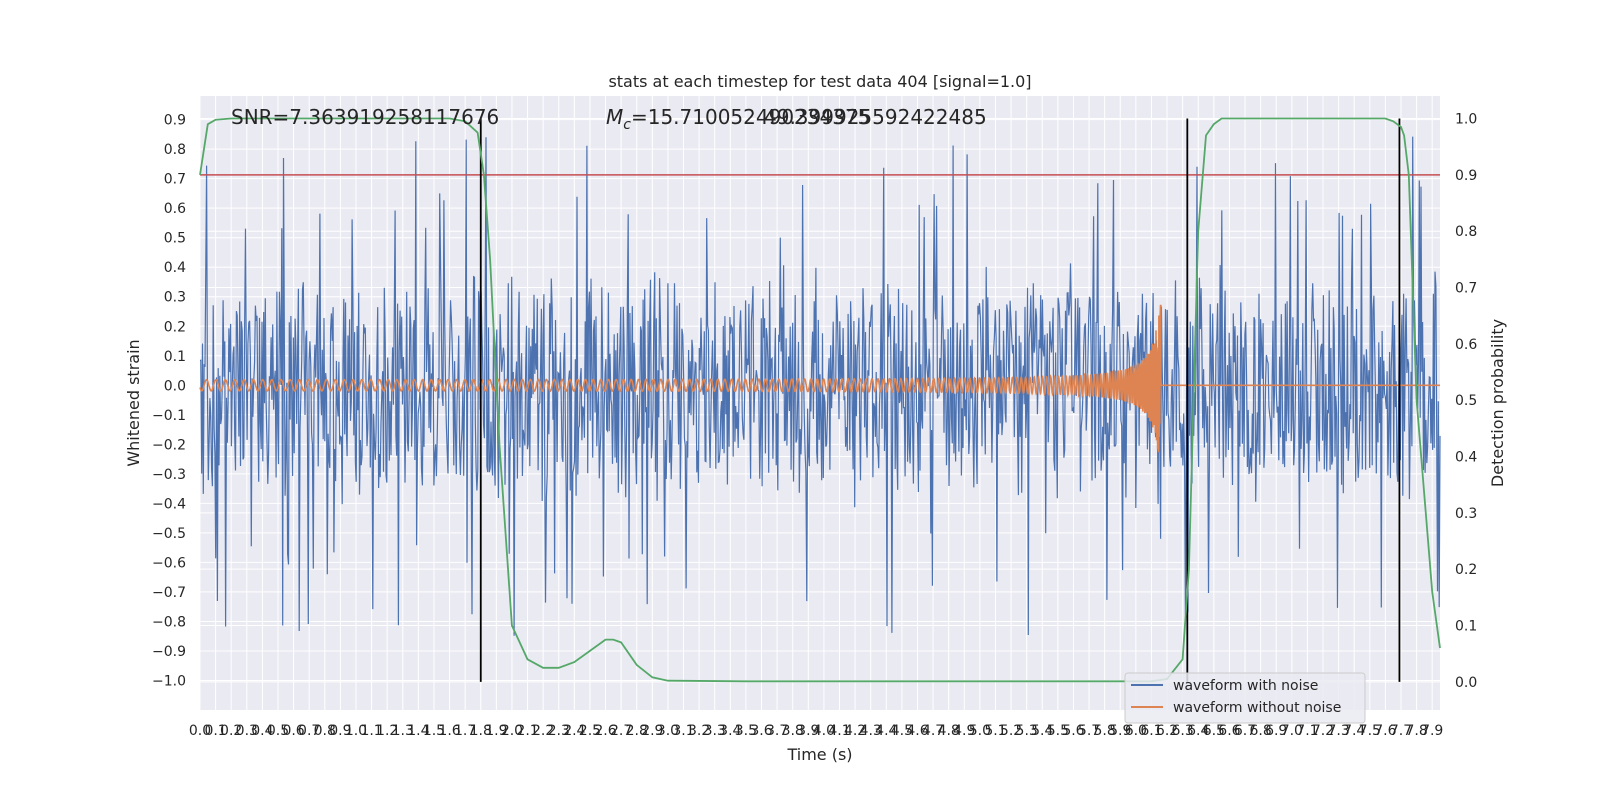 This screenshot has width=1600, height=800. Describe the element at coordinates (496, 731) in the screenshot. I see `x-tick-label: 1.9` at that location.